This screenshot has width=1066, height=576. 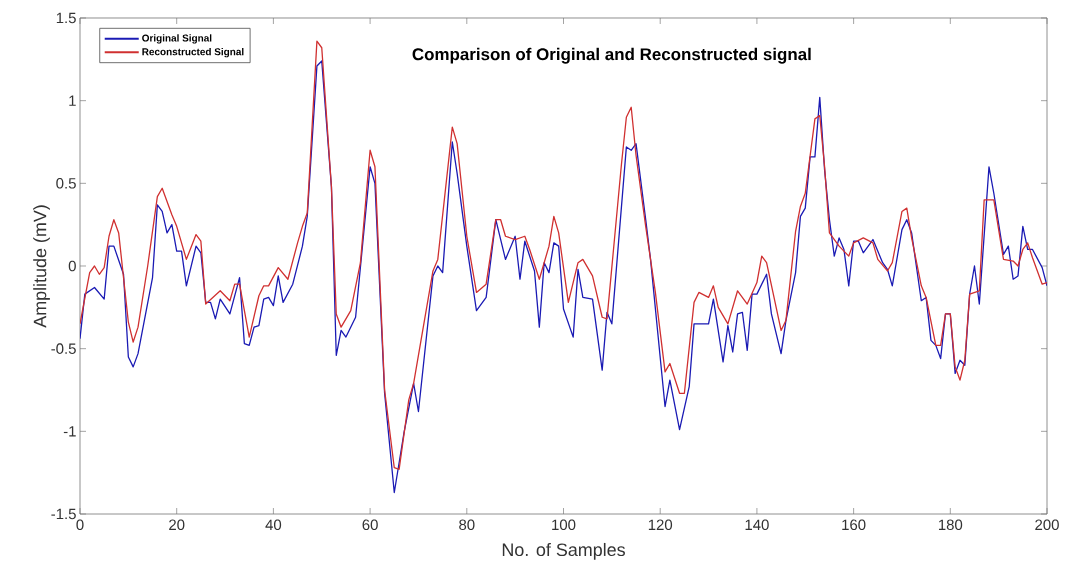 What do you see at coordinates (193, 52) in the screenshot?
I see `legend-label: Reconstructed Signal` at bounding box center [193, 52].